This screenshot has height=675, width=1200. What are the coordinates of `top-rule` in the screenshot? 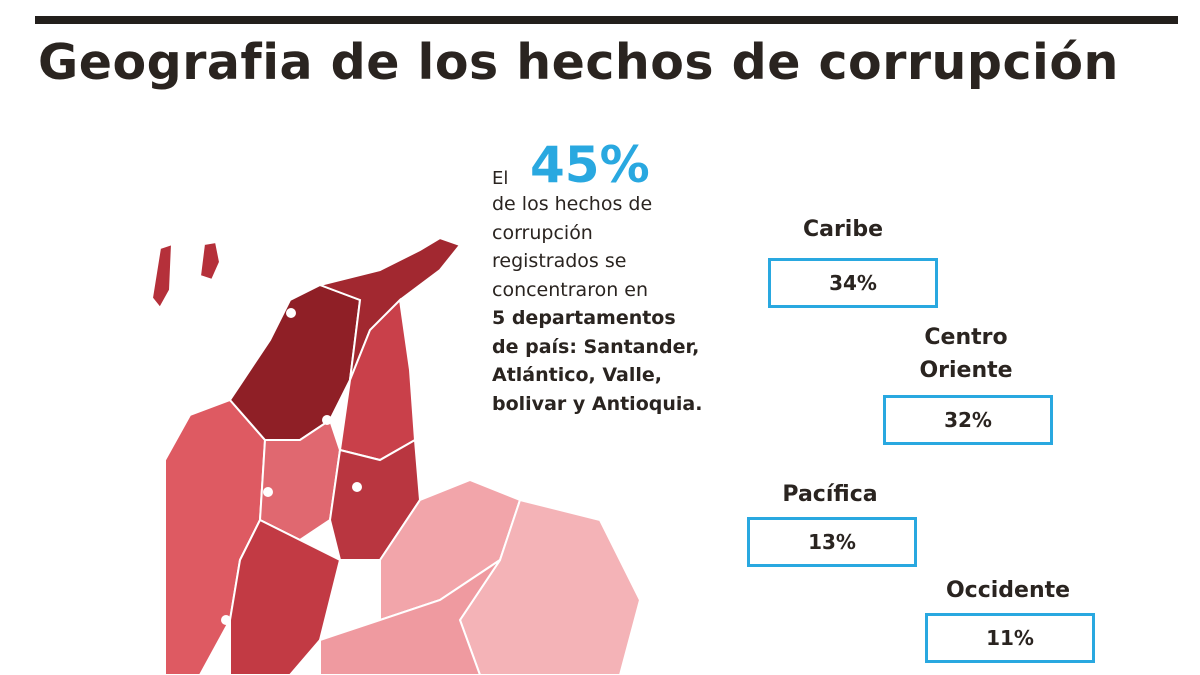 It's located at (606, 20).